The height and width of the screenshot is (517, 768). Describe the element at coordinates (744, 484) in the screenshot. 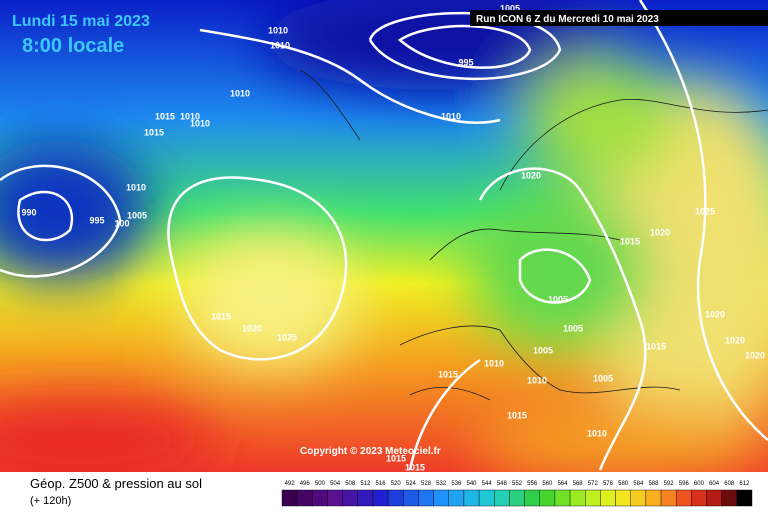

I see `scale-label: 612` at that location.